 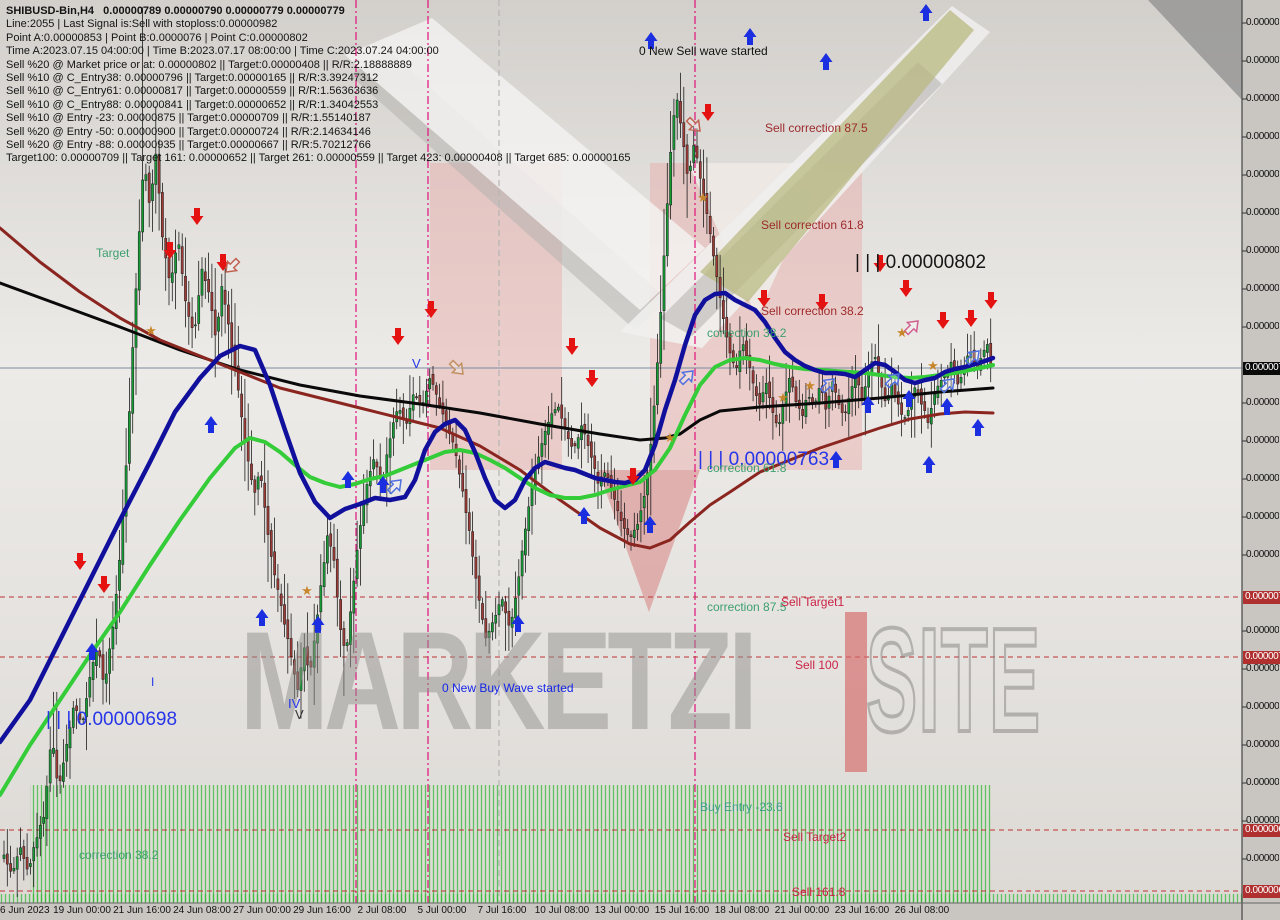 I want to click on time-axis-label: 26 Jul 08:00, so click(x=922, y=910).